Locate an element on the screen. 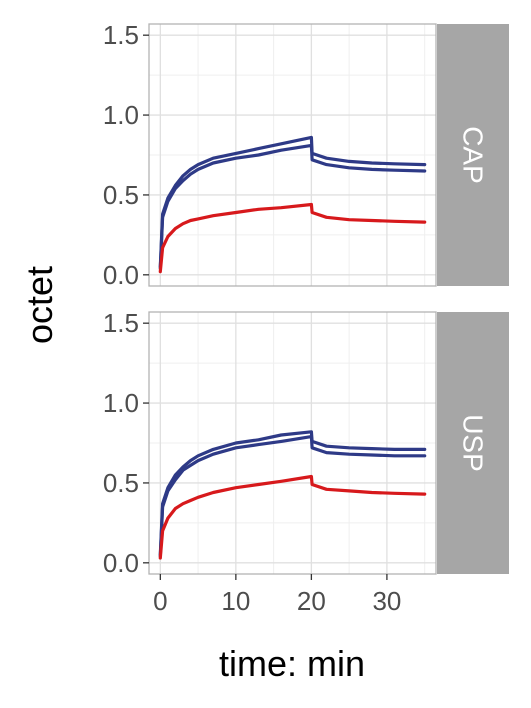 The image size is (531, 708). y-axis-title: octet is located at coordinates (39, 305).